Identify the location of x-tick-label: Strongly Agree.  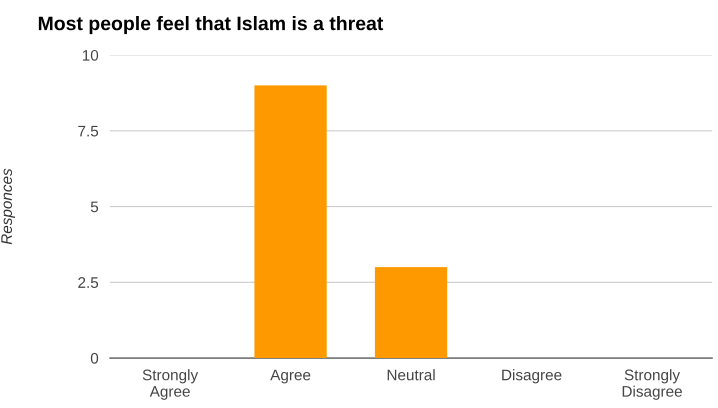
(170, 384).